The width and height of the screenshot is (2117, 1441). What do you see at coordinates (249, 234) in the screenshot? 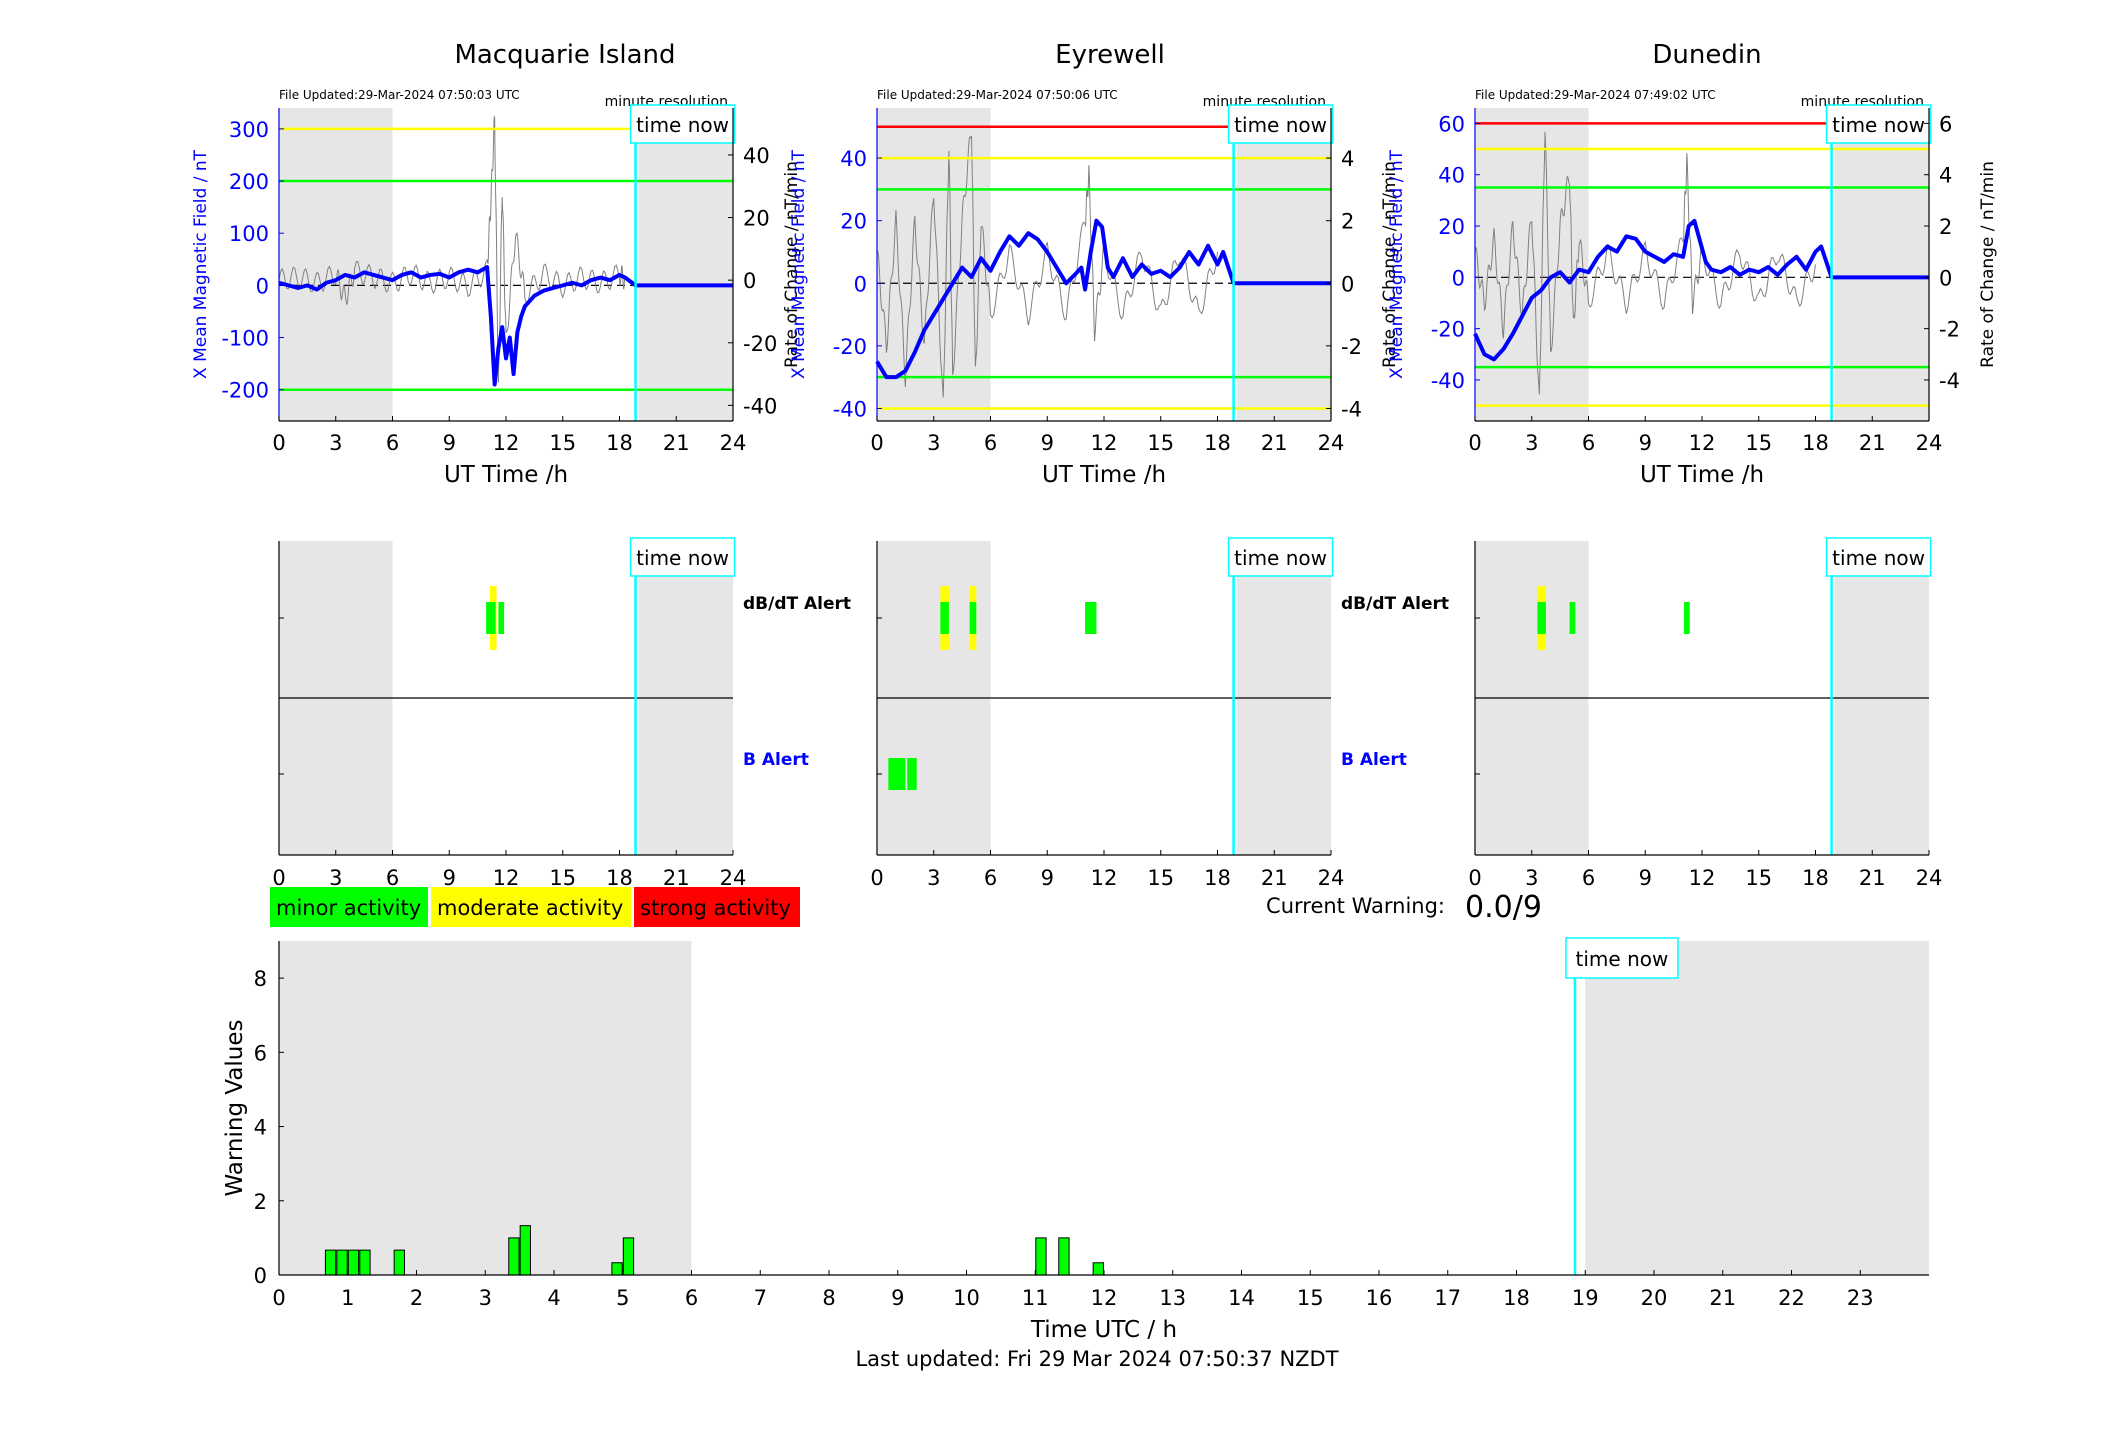
I see `y-tick-label: 100` at bounding box center [249, 234].